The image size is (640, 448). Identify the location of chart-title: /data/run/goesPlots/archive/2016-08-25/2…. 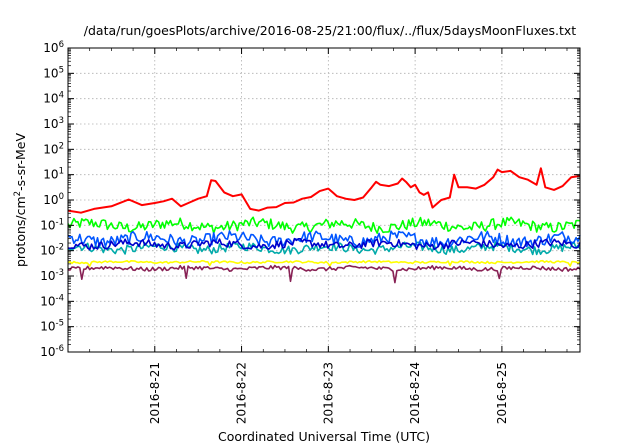
(330, 30).